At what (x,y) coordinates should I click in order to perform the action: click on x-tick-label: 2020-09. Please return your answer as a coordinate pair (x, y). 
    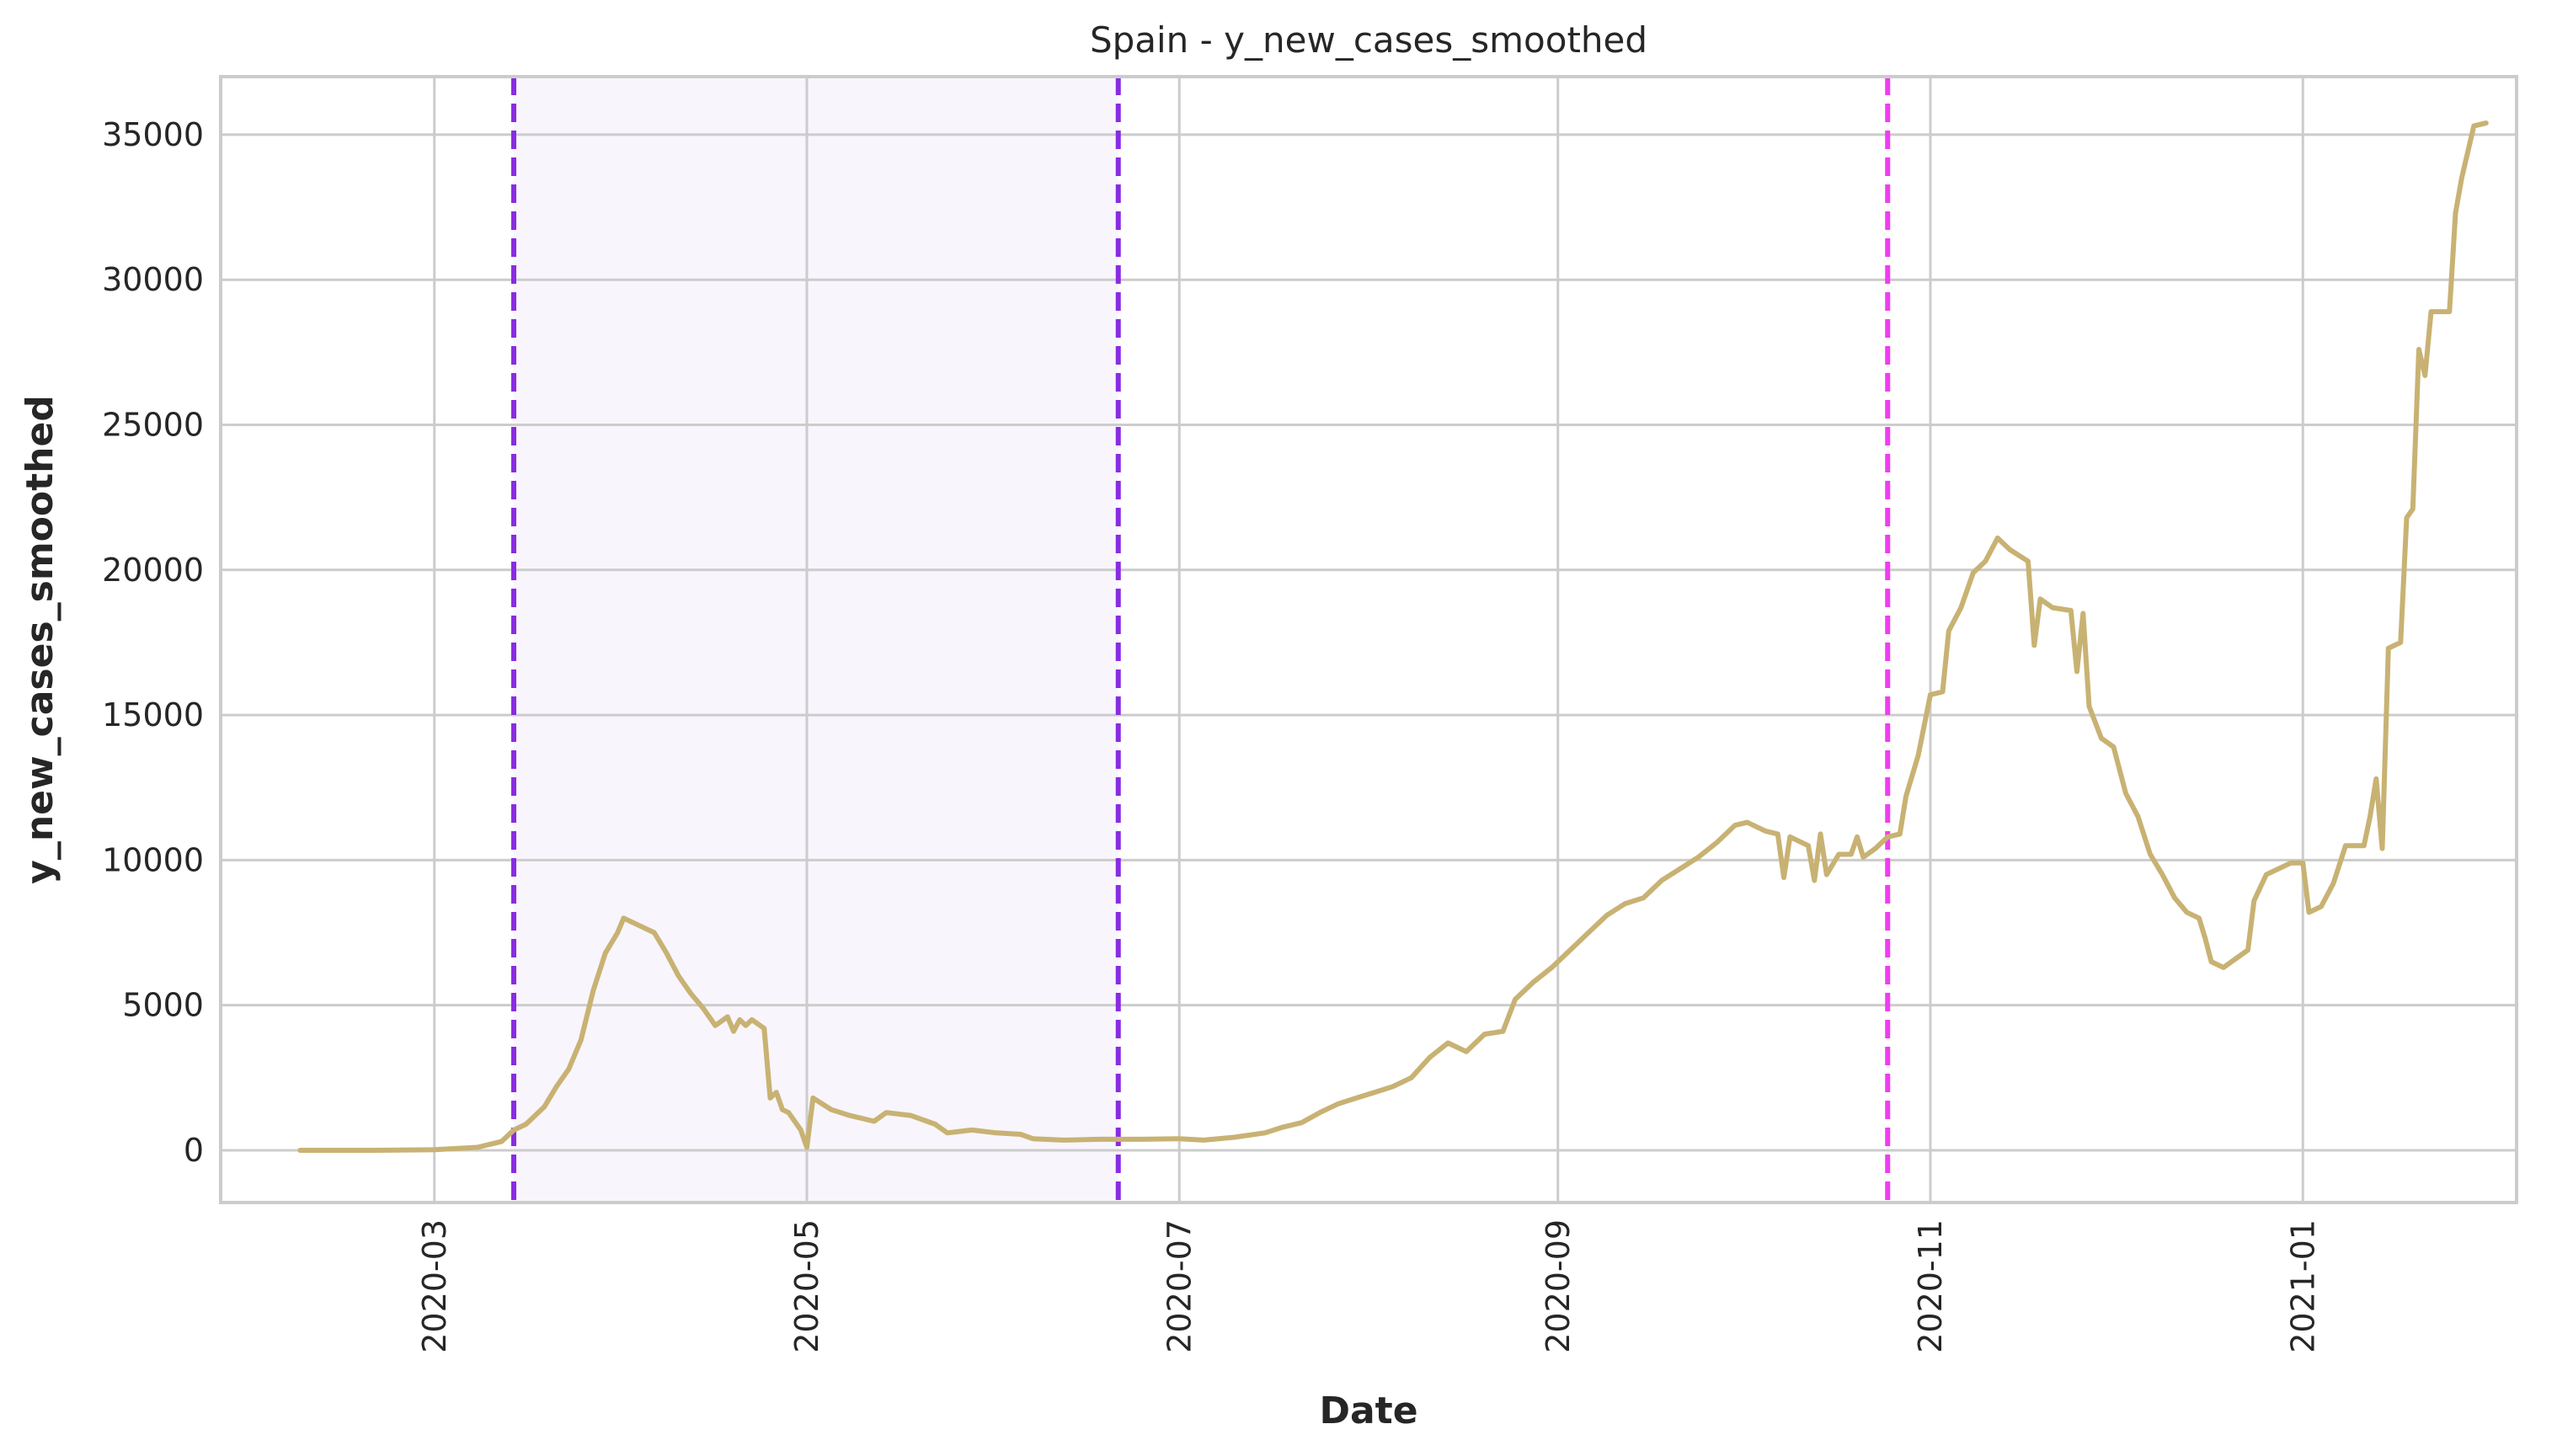
    Looking at the image, I should click on (1558, 1286).